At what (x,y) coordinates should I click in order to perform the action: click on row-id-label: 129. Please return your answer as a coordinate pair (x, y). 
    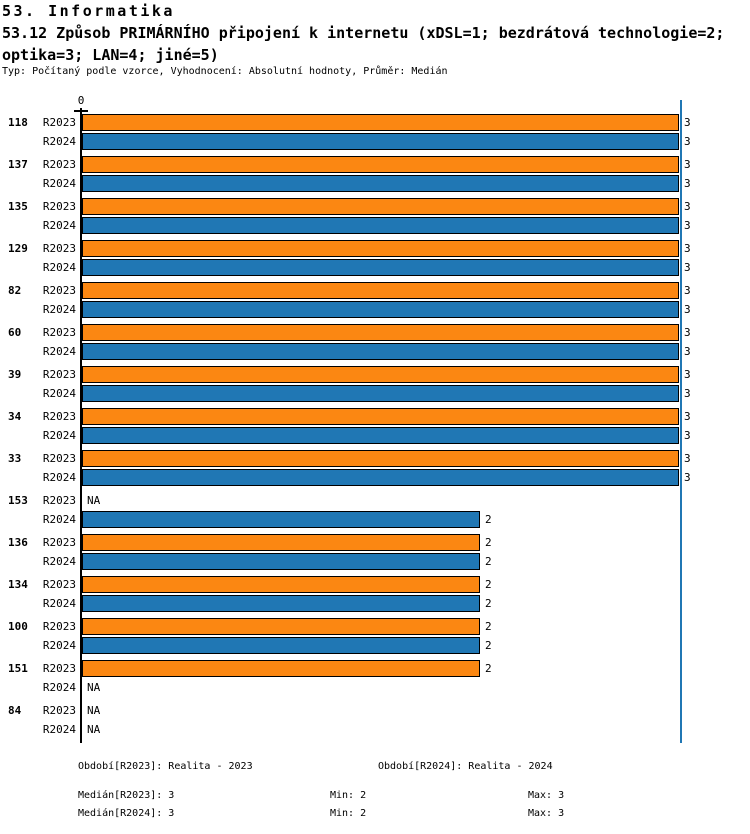
    Looking at the image, I should click on (18, 248).